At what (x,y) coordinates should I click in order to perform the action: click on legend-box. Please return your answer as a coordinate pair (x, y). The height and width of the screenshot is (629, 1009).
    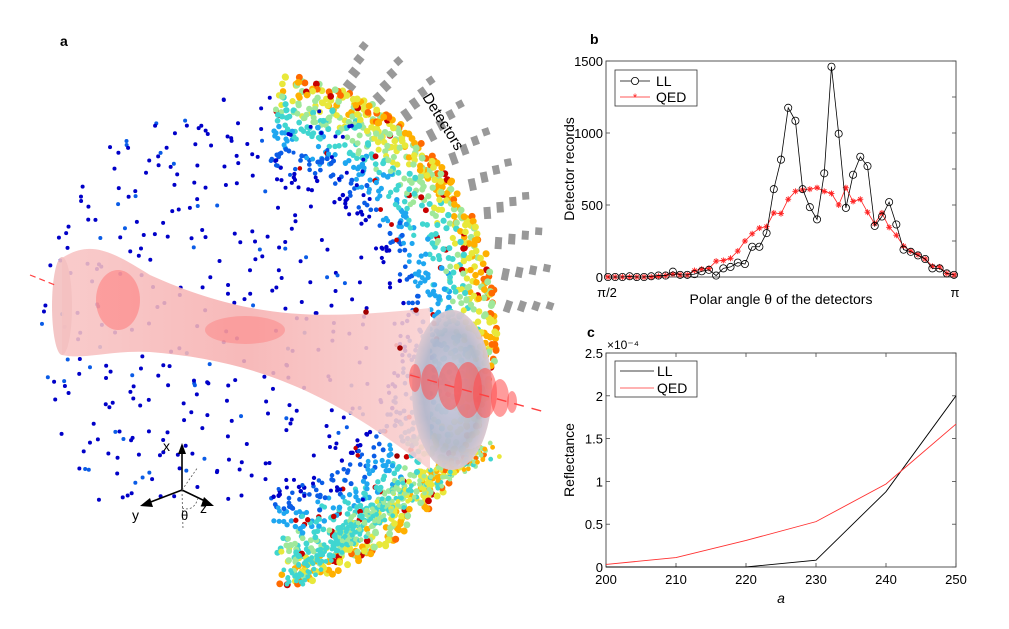
    Looking at the image, I should click on (656, 88).